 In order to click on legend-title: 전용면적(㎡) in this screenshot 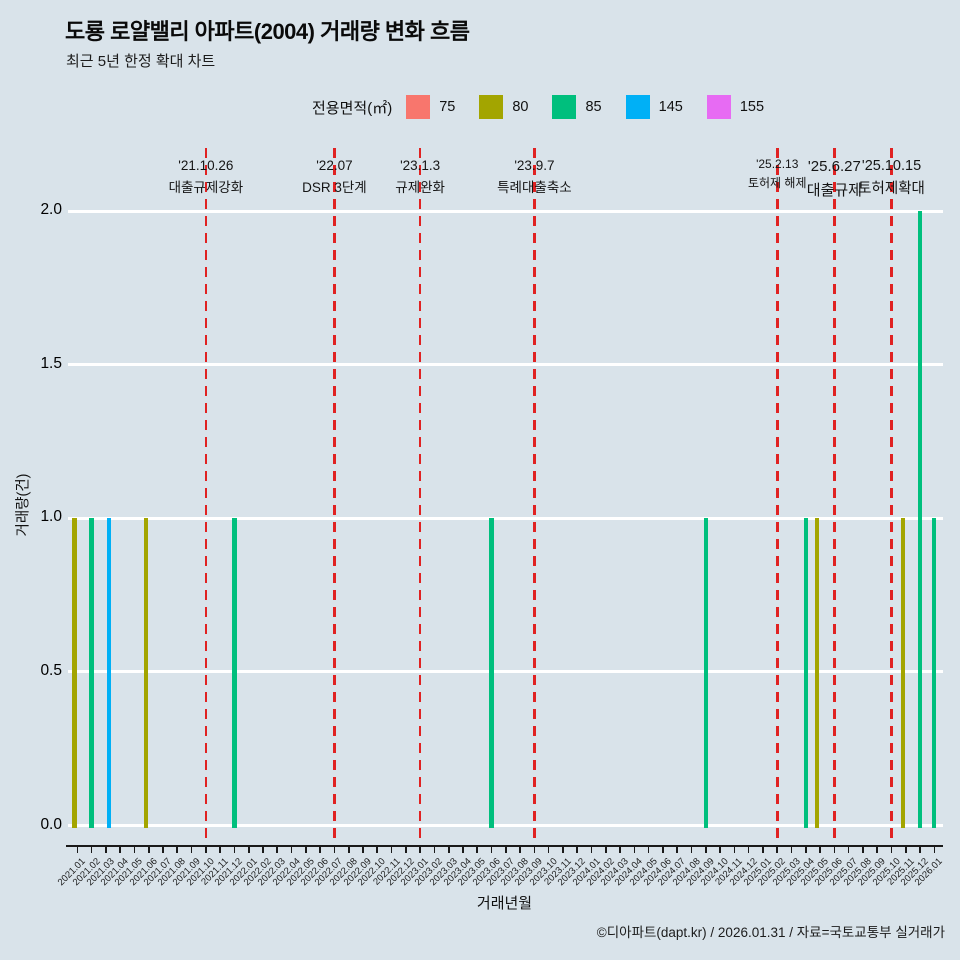, I will do `click(352, 108)`.